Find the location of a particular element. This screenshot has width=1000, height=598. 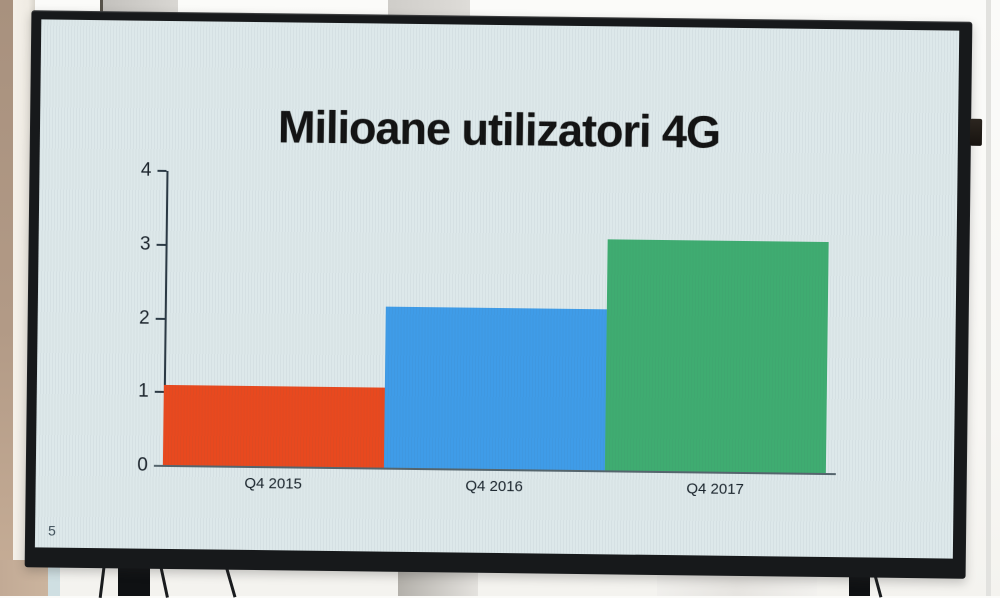

y-axis-tick-label: 4 is located at coordinates (146, 170).